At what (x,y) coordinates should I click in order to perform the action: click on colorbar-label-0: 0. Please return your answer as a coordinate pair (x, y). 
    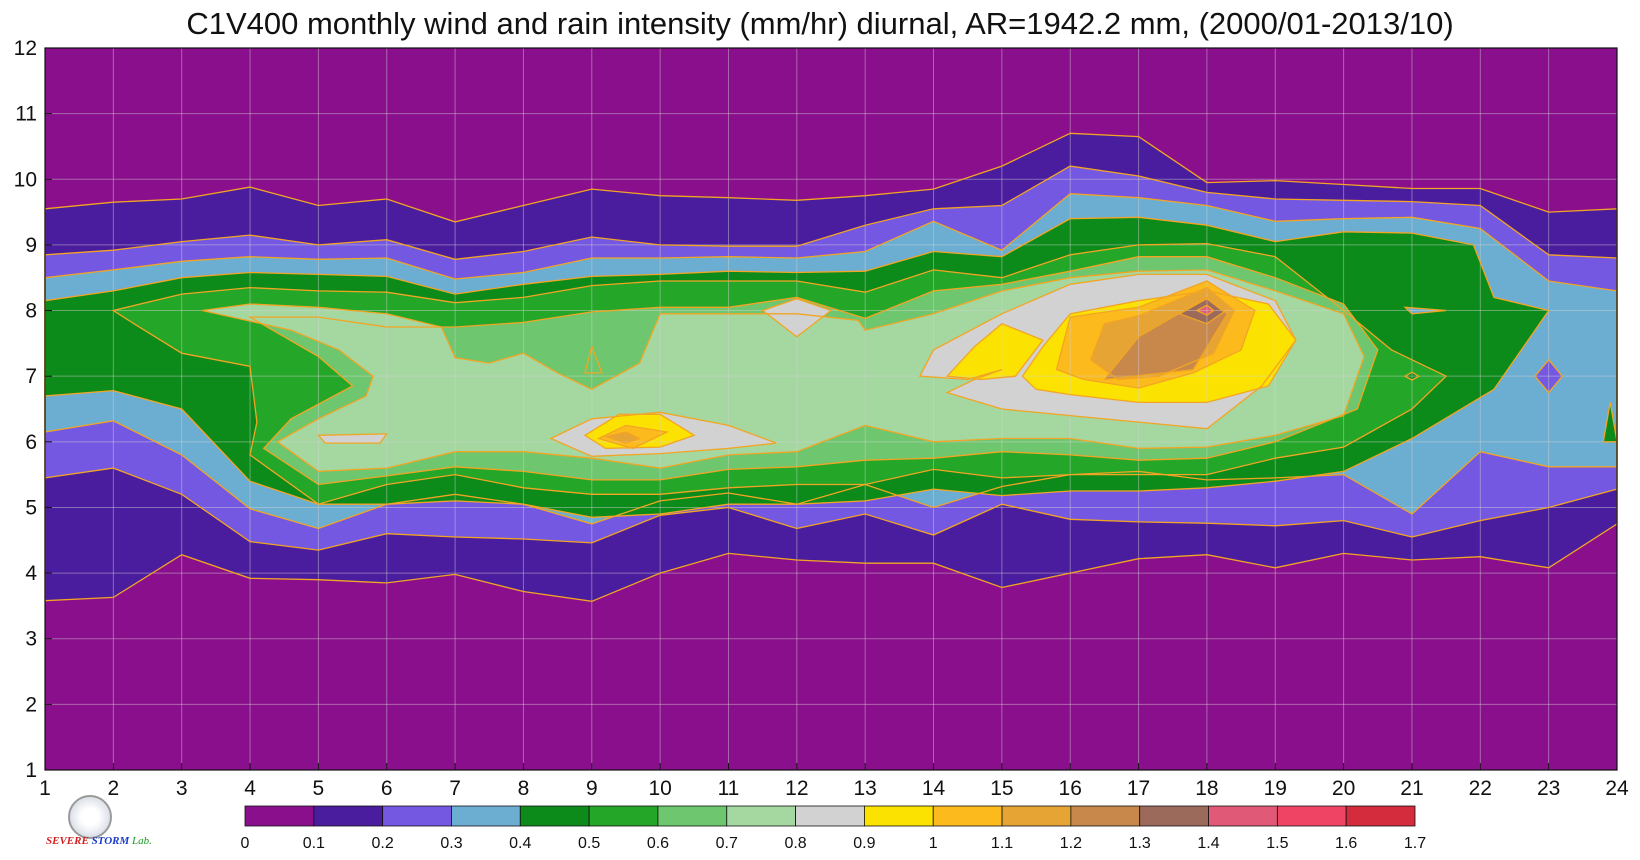
    Looking at the image, I should click on (245, 843).